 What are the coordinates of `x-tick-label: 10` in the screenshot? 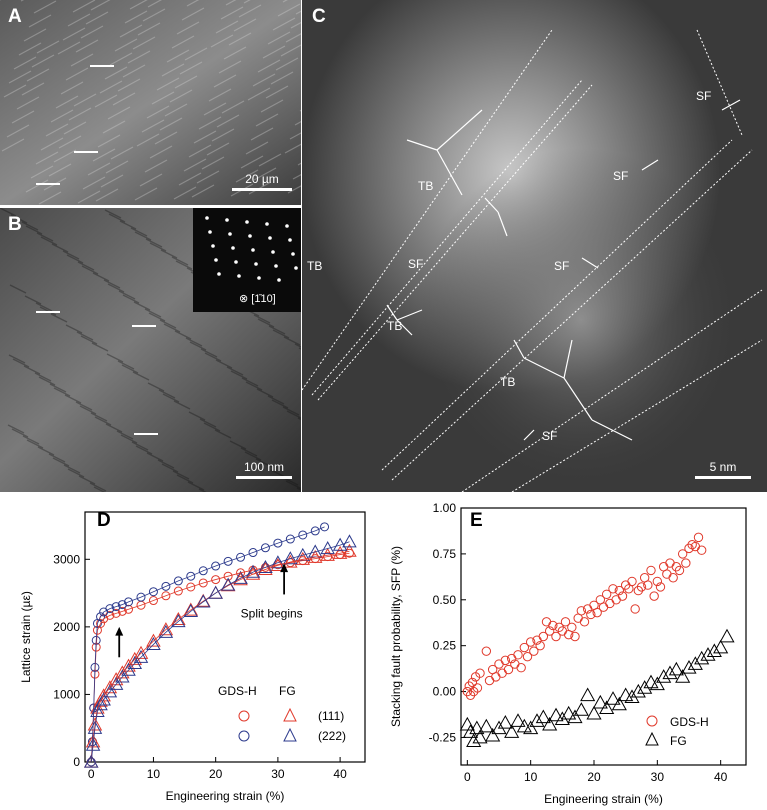 It's located at (531, 777).